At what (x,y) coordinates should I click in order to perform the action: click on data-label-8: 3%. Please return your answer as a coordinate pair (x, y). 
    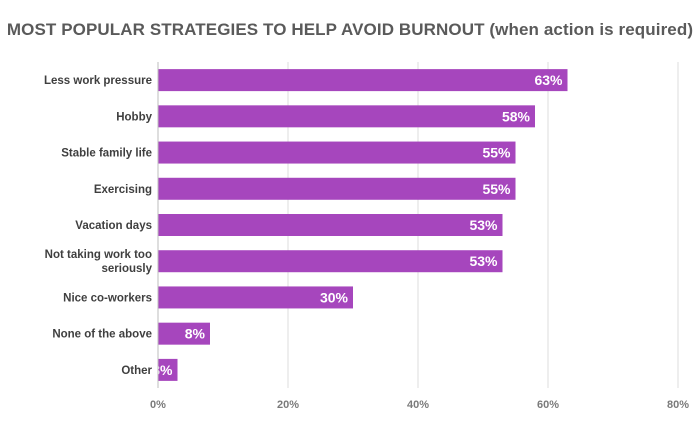
    Looking at the image, I should click on (162, 370).